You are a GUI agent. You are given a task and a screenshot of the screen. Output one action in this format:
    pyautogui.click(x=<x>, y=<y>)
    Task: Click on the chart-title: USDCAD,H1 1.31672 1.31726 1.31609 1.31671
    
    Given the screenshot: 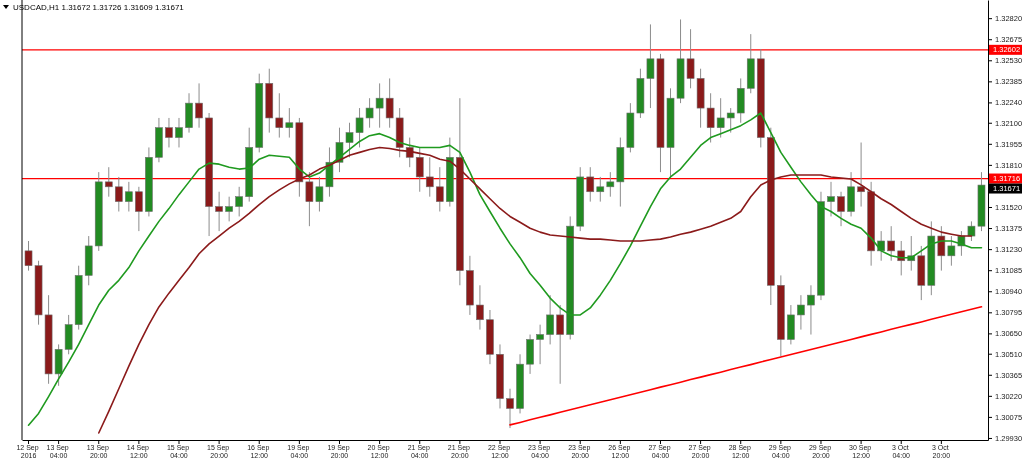 What is the action you would take?
    pyautogui.click(x=99, y=7)
    